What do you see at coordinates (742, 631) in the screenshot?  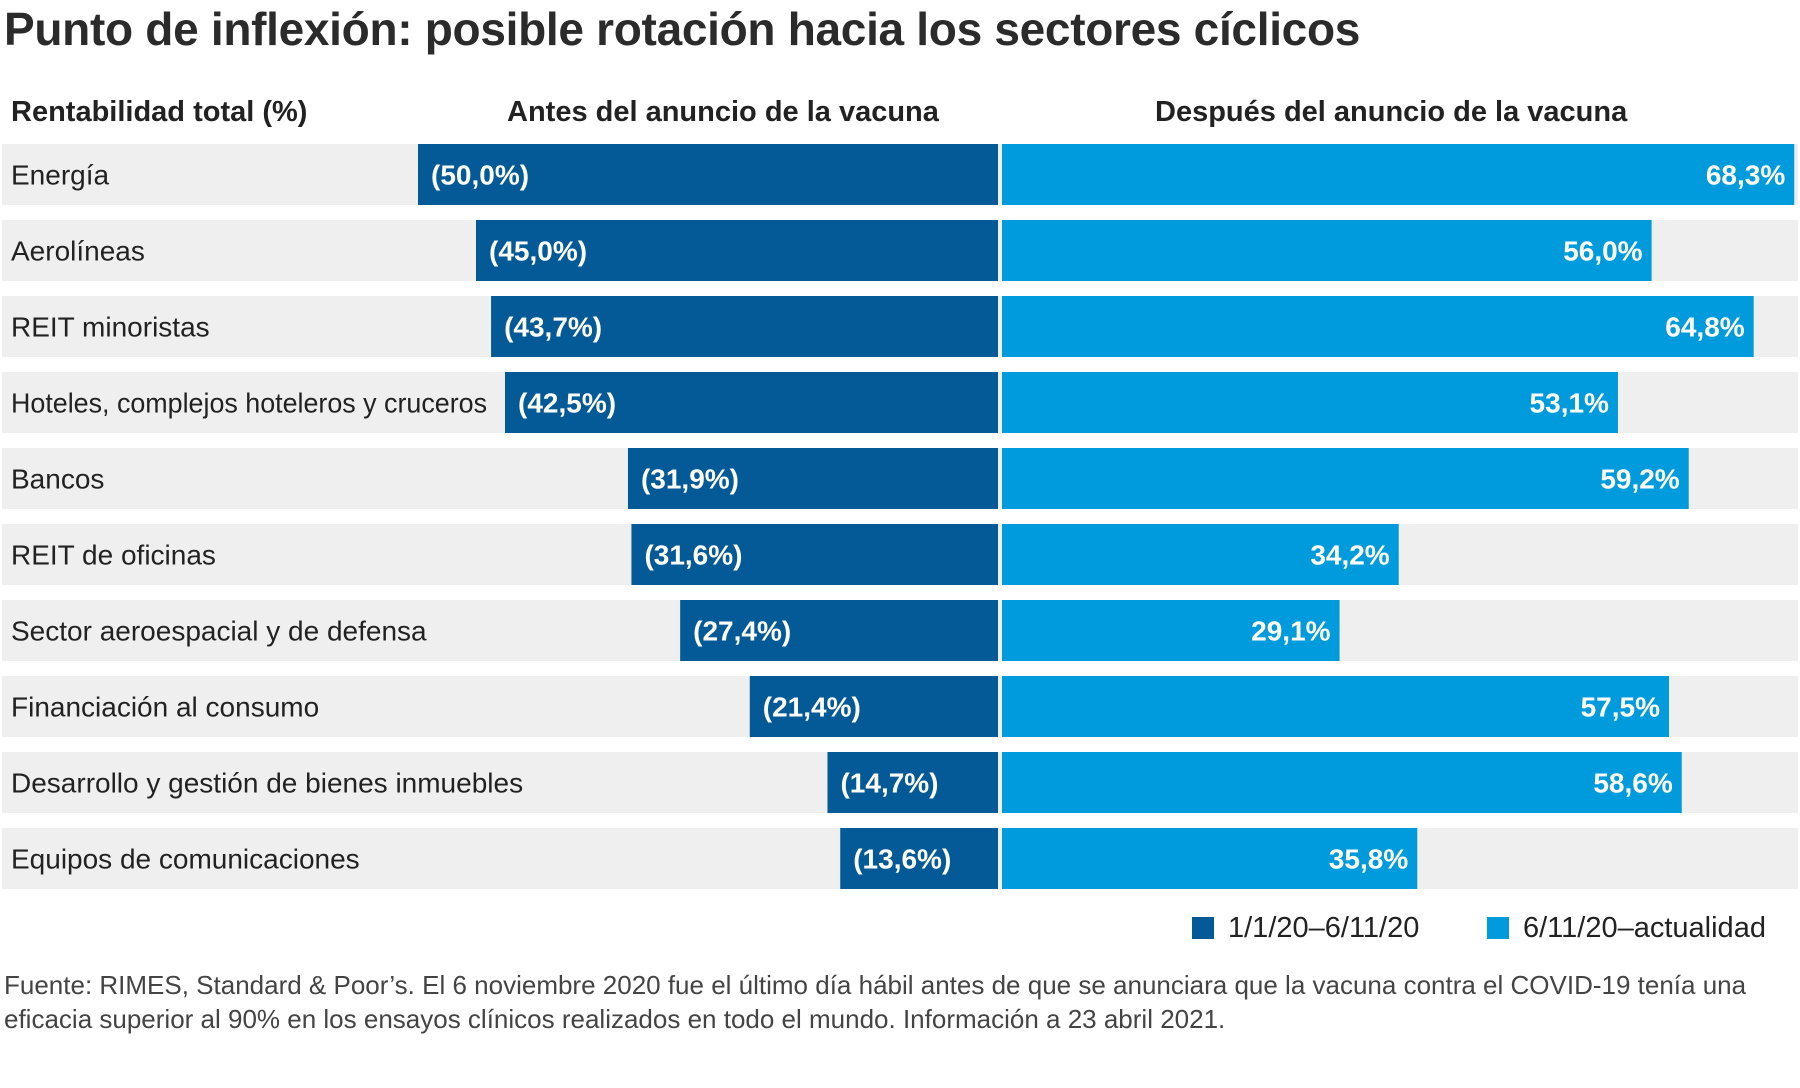 I see `data-label-before: (27,4%)` at bounding box center [742, 631].